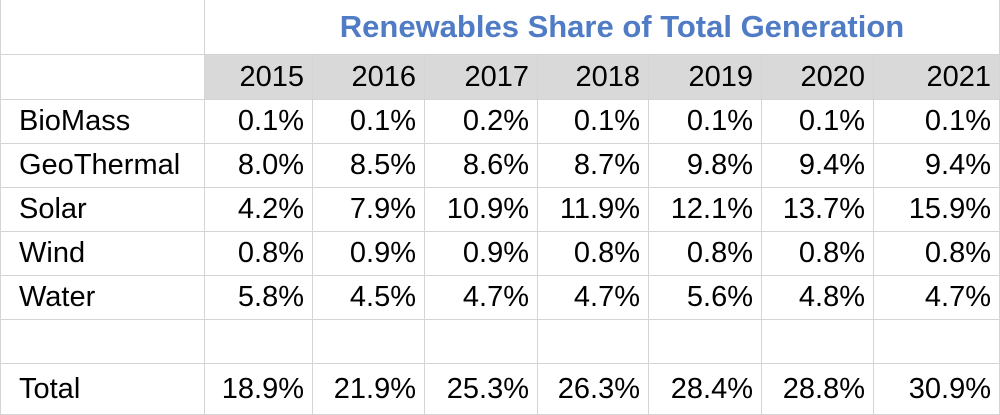 The image size is (1000, 415). I want to click on column-header-2017: 2017, so click(481, 77).